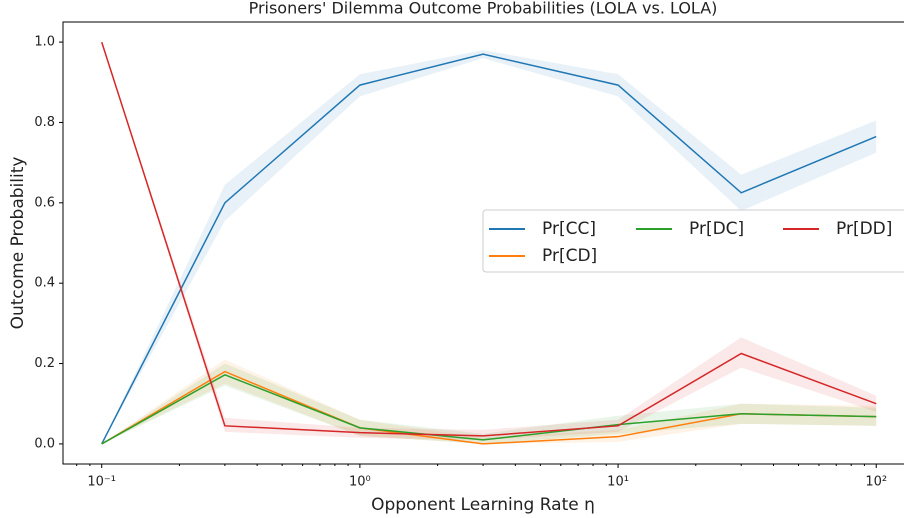 The width and height of the screenshot is (904, 518). I want to click on y-tick-label: 0.4, so click(44, 283).